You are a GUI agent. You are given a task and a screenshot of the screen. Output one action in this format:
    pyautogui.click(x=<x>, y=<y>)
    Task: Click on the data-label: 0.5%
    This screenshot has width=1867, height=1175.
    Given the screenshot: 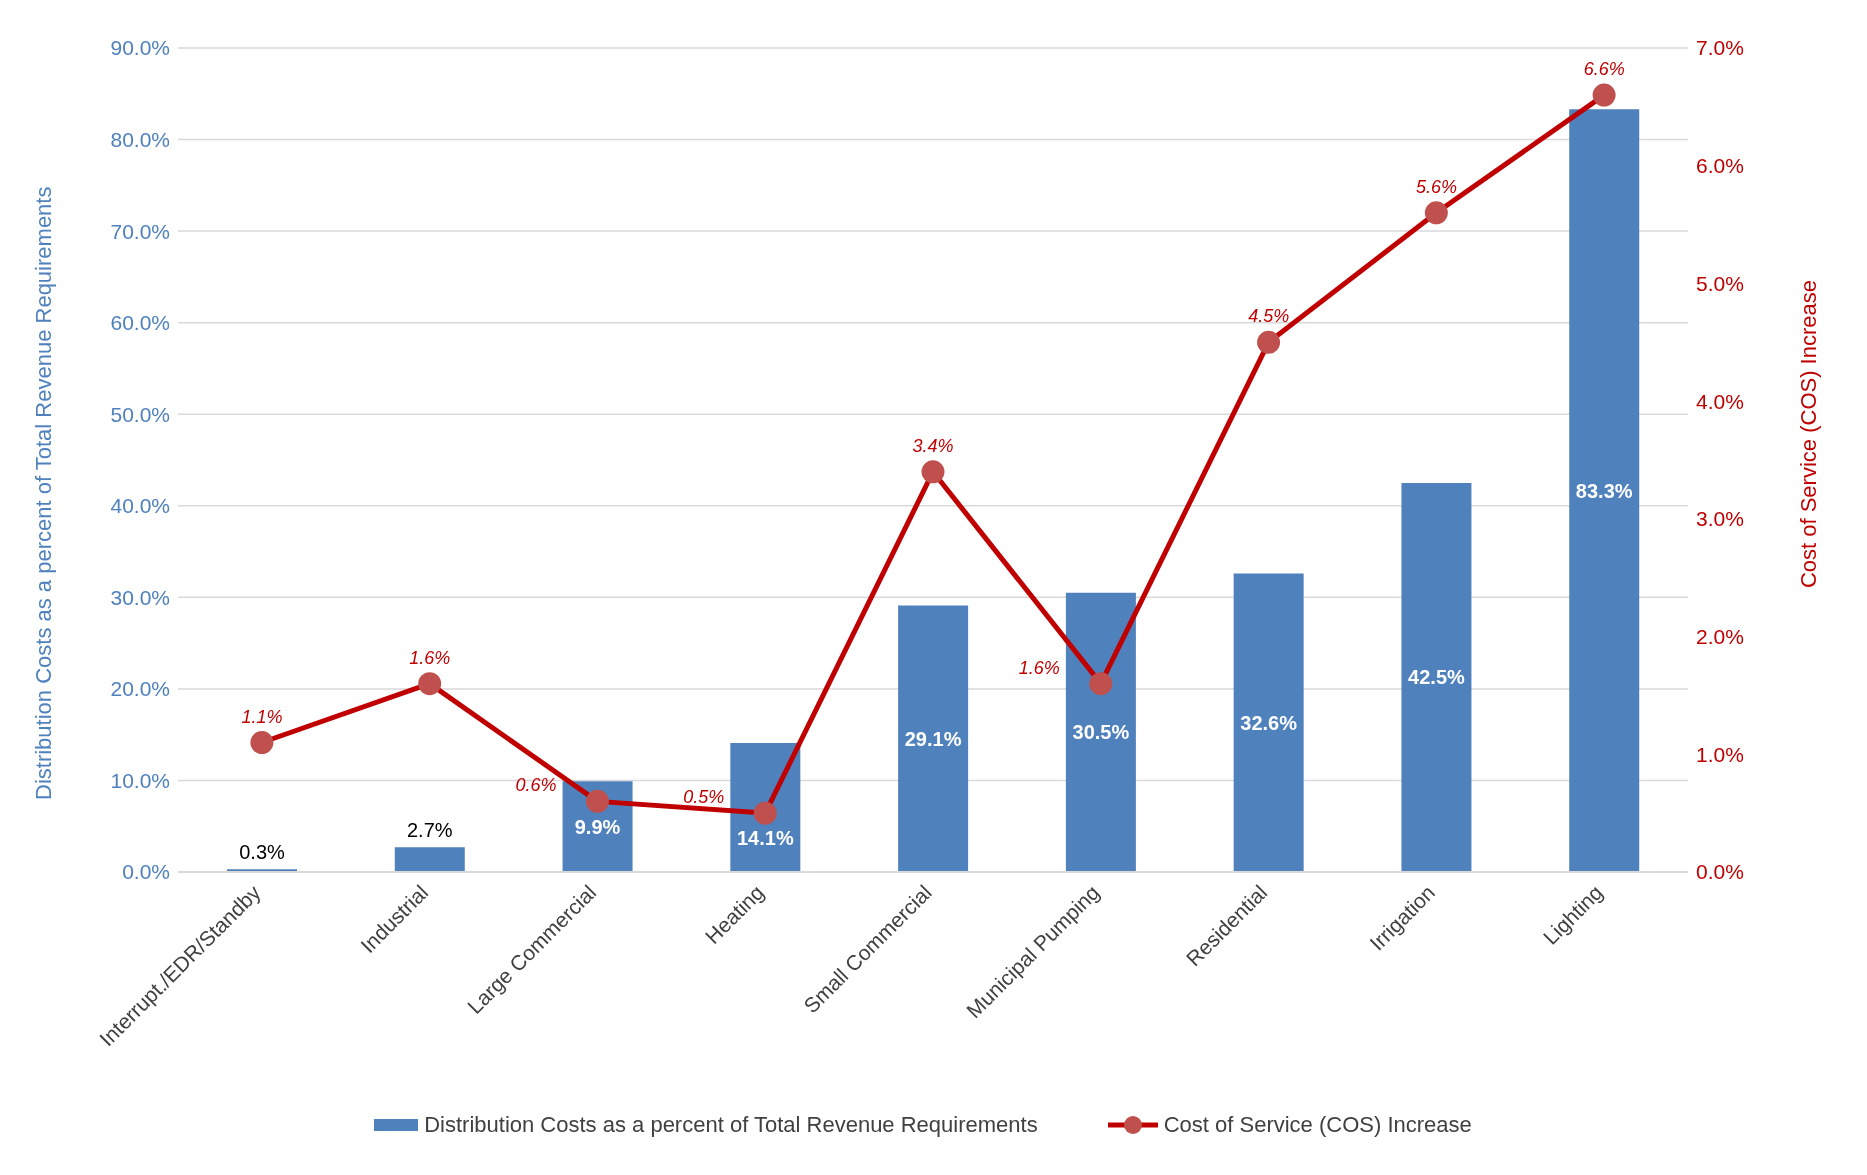 What is the action you would take?
    pyautogui.click(x=704, y=797)
    